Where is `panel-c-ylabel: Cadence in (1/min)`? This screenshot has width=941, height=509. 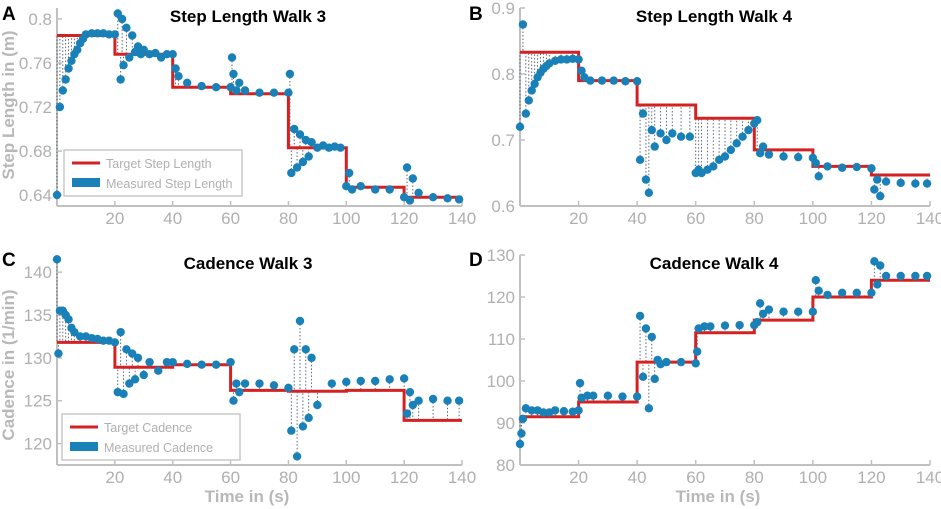 panel-c-ylabel: Cadence in (1/min) is located at coordinates (9, 364).